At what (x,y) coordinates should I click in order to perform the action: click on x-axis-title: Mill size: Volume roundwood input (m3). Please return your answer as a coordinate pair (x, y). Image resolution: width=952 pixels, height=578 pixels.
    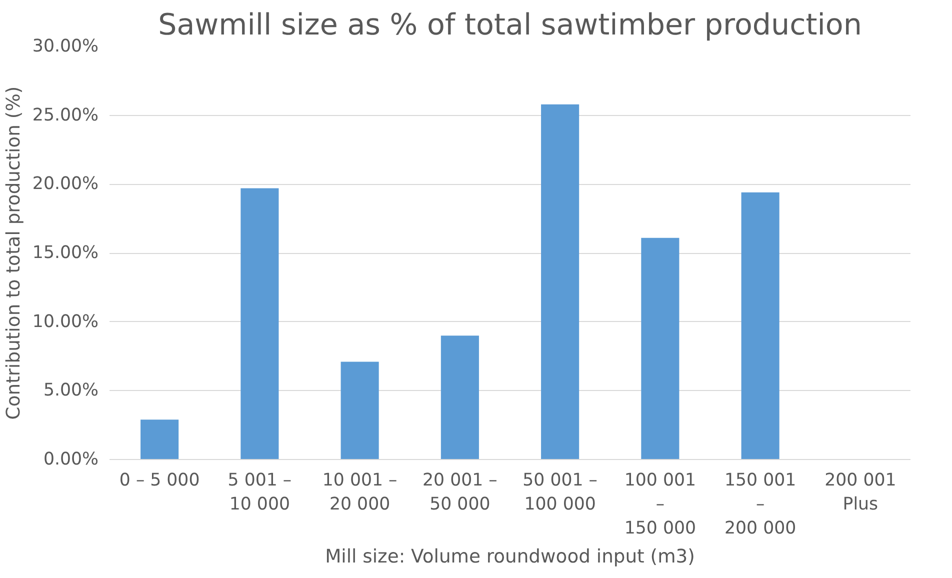
    Looking at the image, I should click on (510, 557).